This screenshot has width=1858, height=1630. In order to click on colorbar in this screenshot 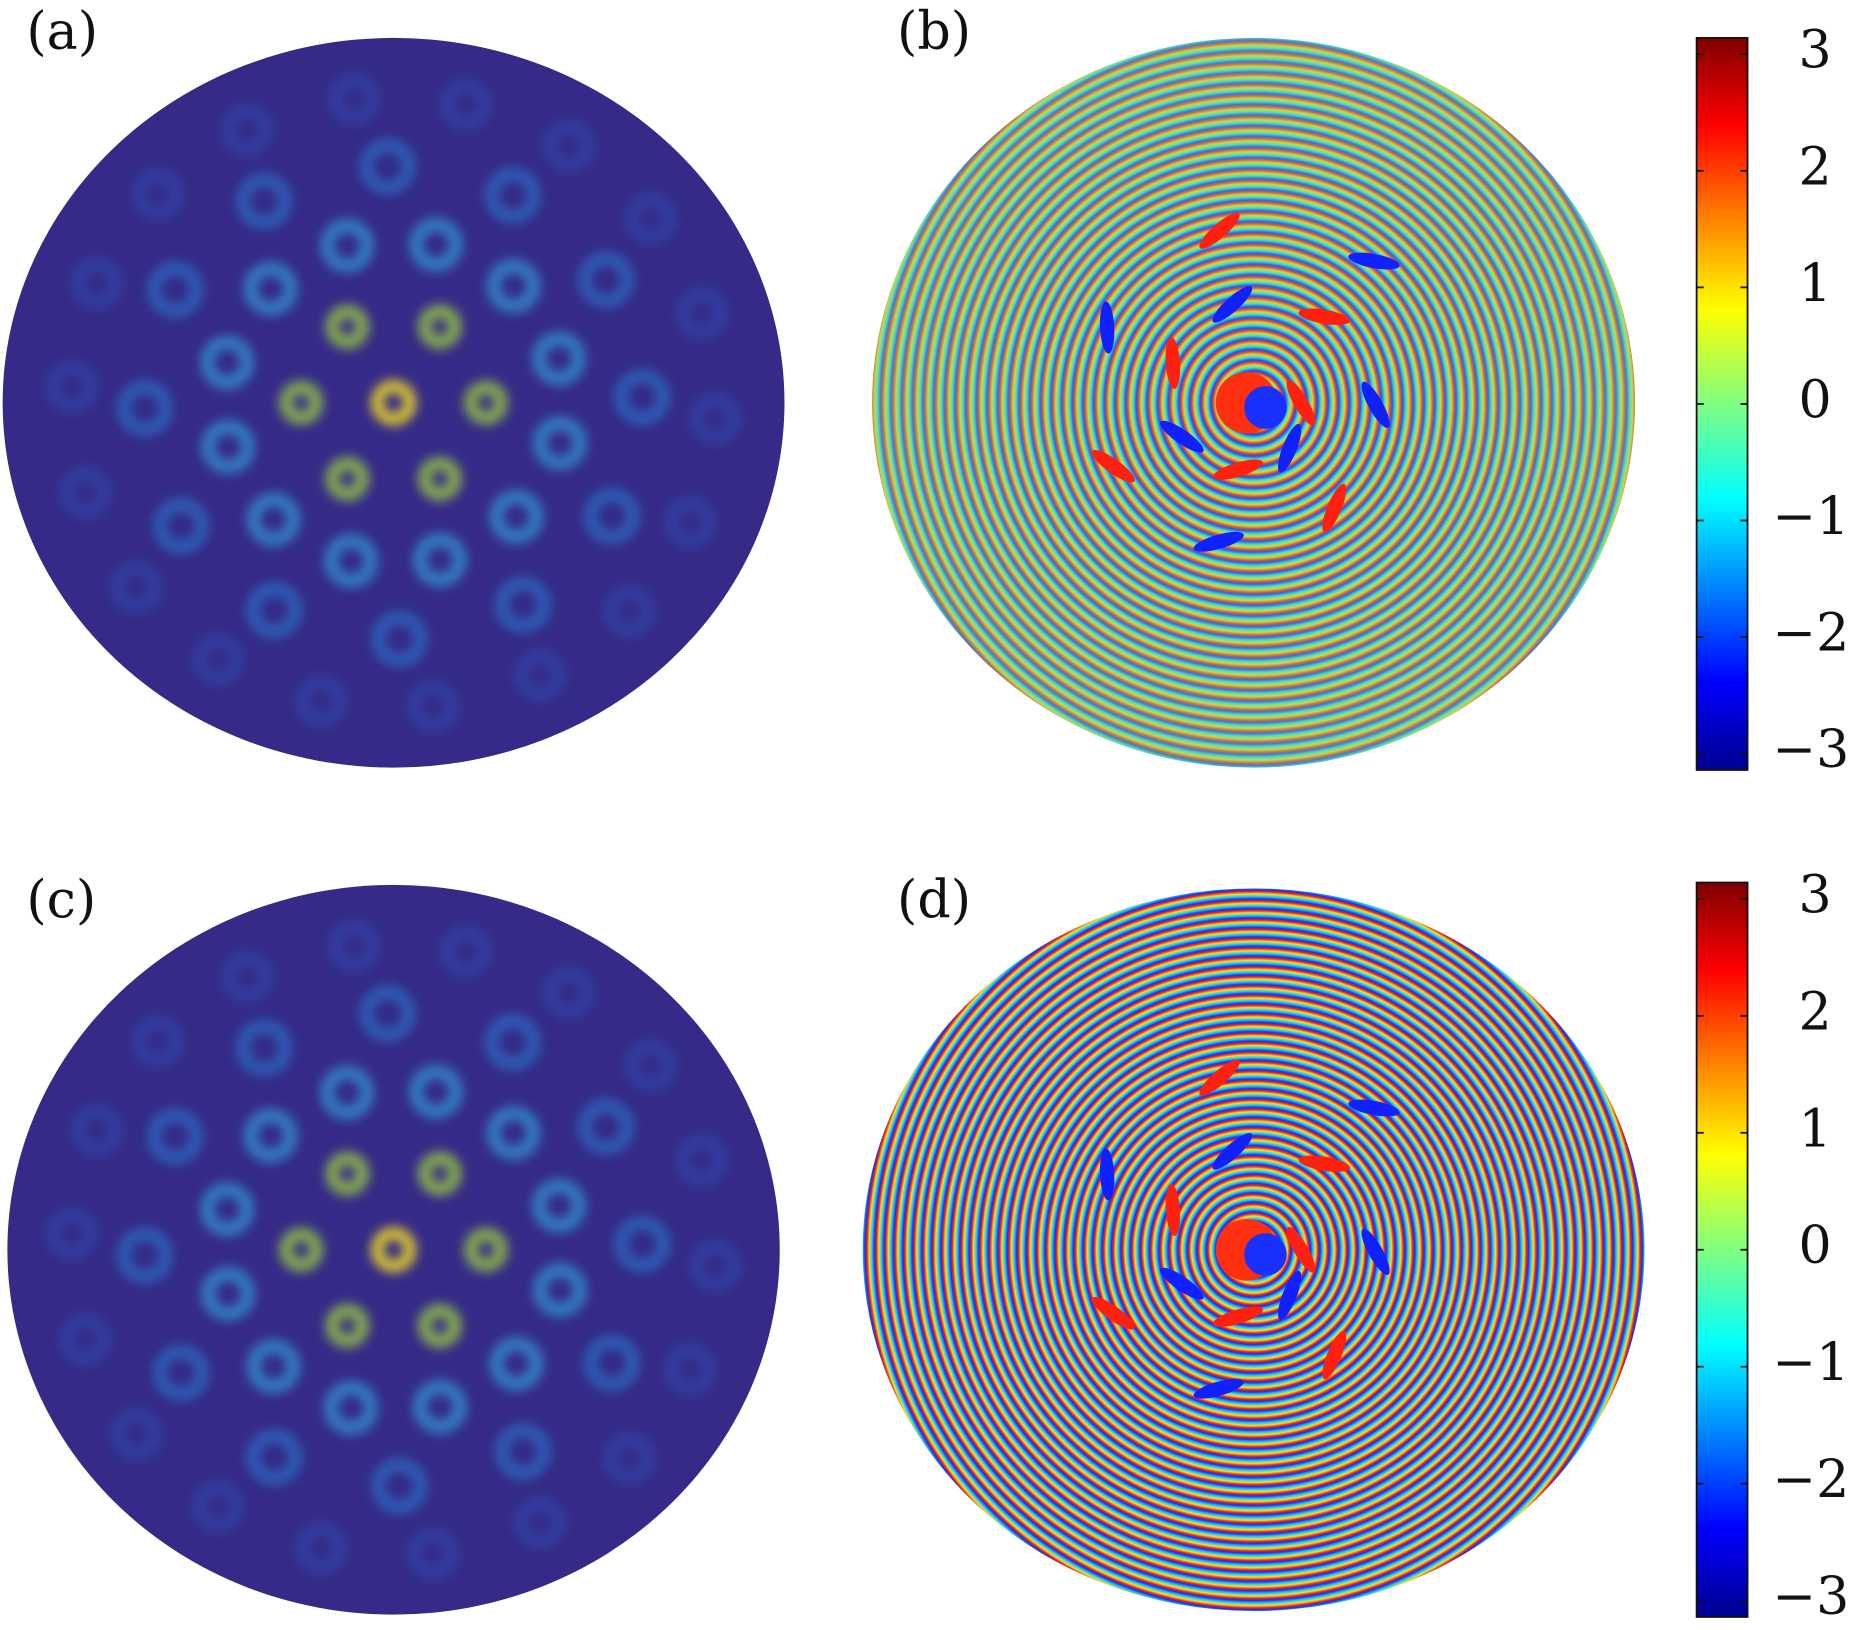, I will do `click(1722, 404)`.